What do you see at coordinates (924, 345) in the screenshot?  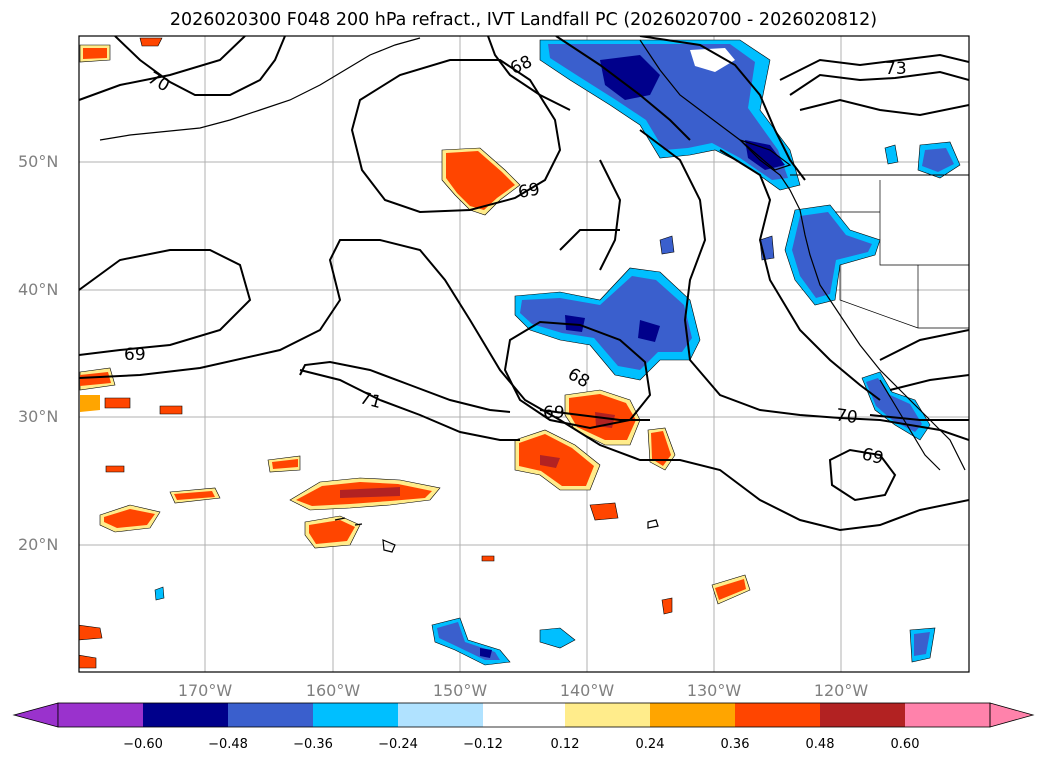 I see `contour-72-east` at bounding box center [924, 345].